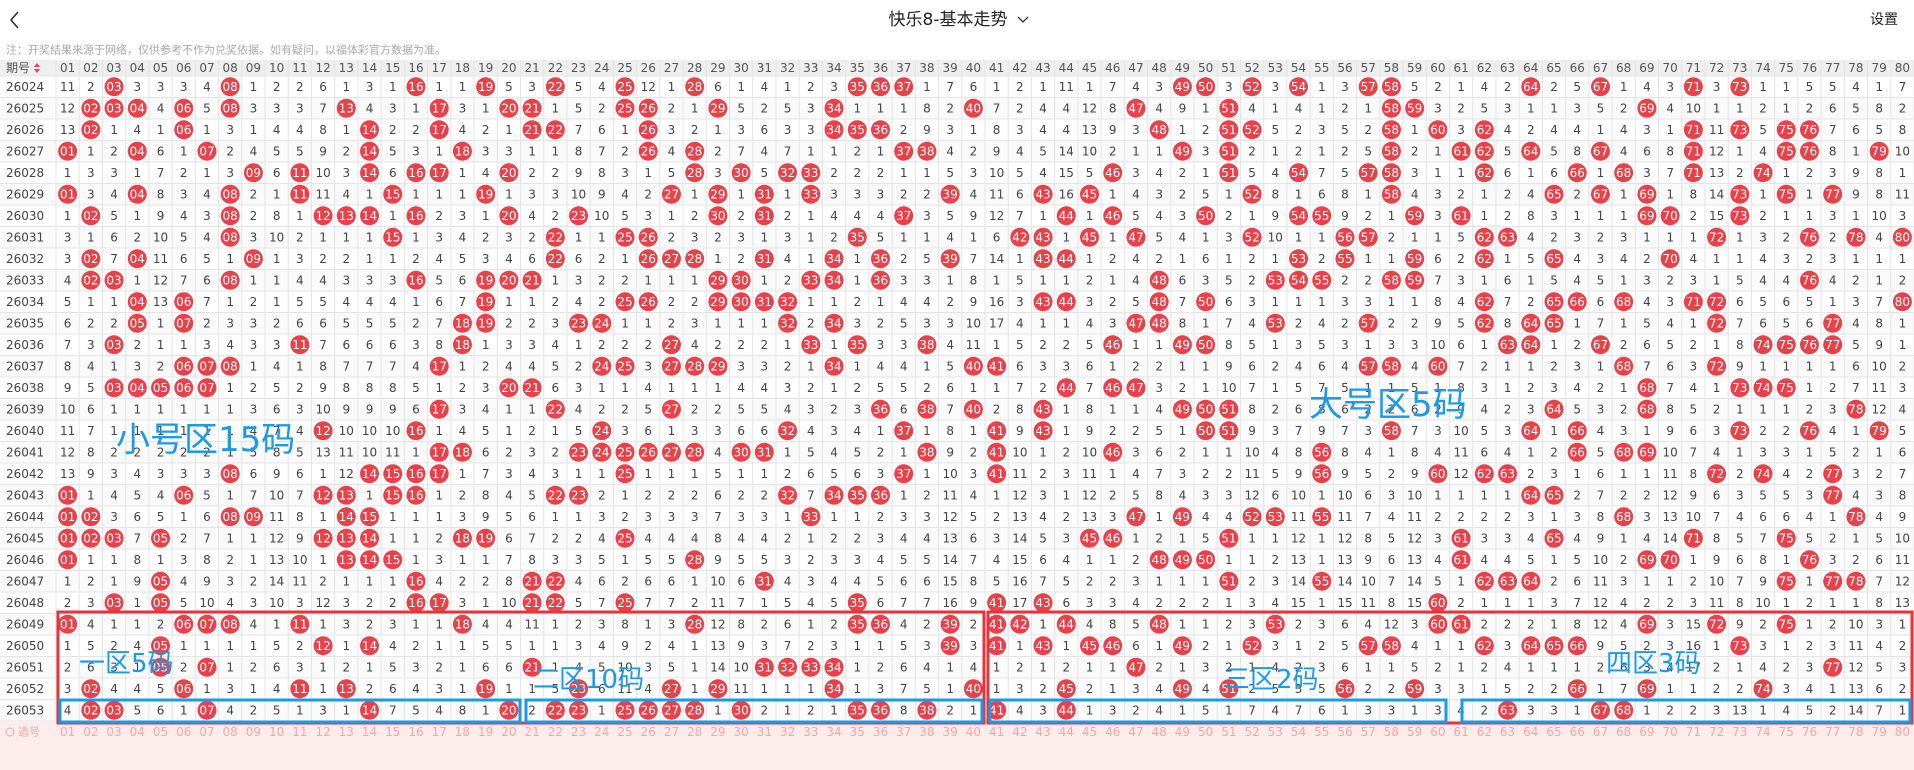 The image size is (1914, 770). Describe the element at coordinates (1112, 732) in the screenshot. I see `select-number: 46` at that location.